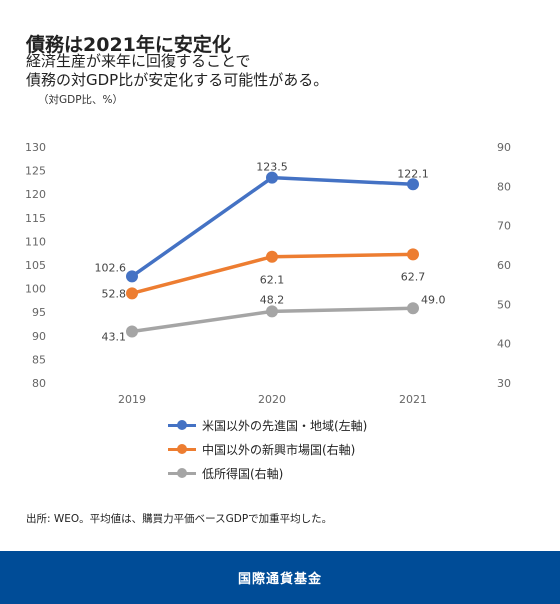 This screenshot has height=604, width=560. Describe the element at coordinates (182, 425) in the screenshot. I see `legend-swatch-advanced` at that location.